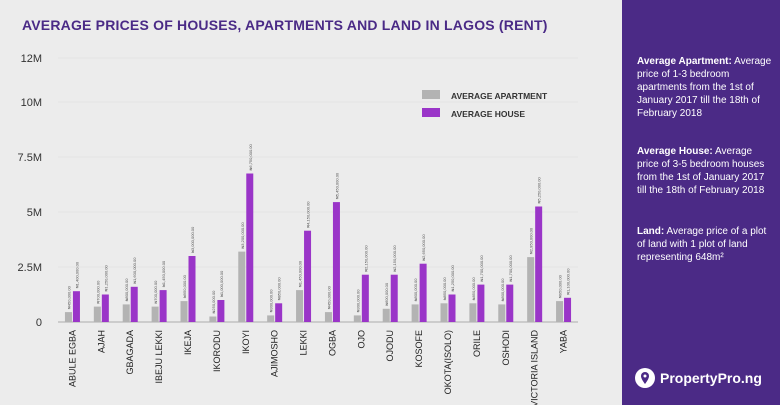  Describe the element at coordinates (31, 103) in the screenshot. I see `y-tick-label: 10M` at that location.